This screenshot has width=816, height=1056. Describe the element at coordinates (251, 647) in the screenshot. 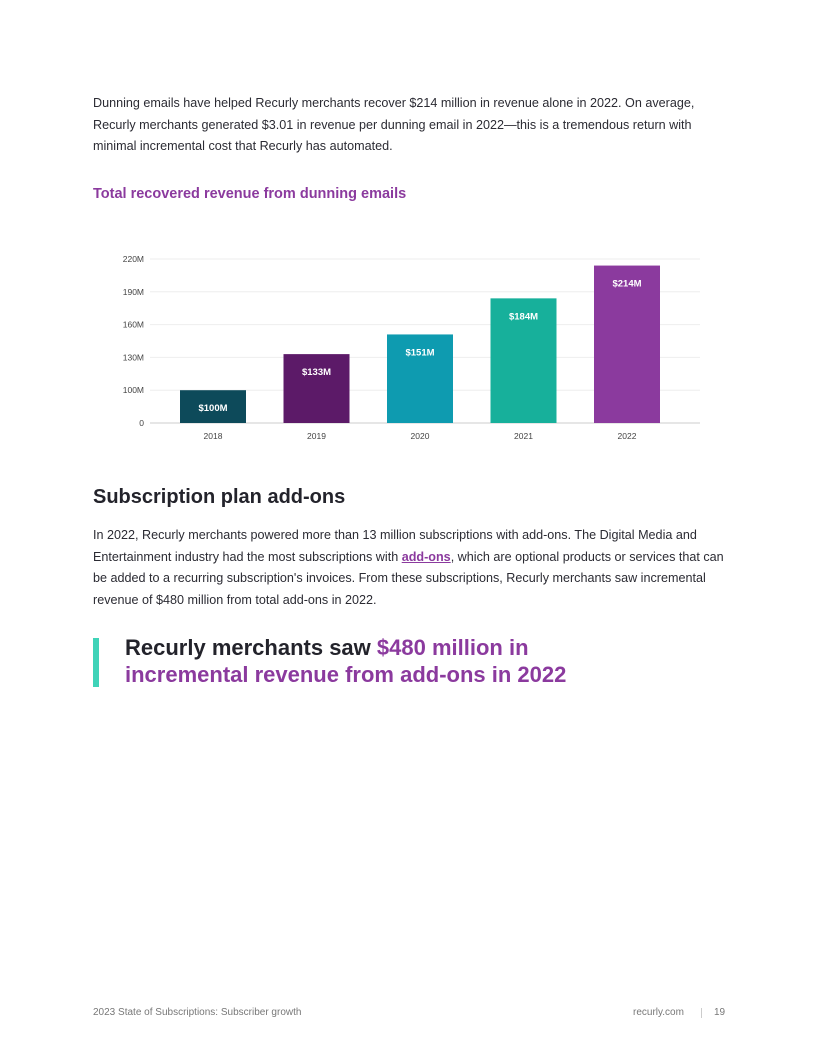

I see `callout-text: Recurly merchants saw` at that location.